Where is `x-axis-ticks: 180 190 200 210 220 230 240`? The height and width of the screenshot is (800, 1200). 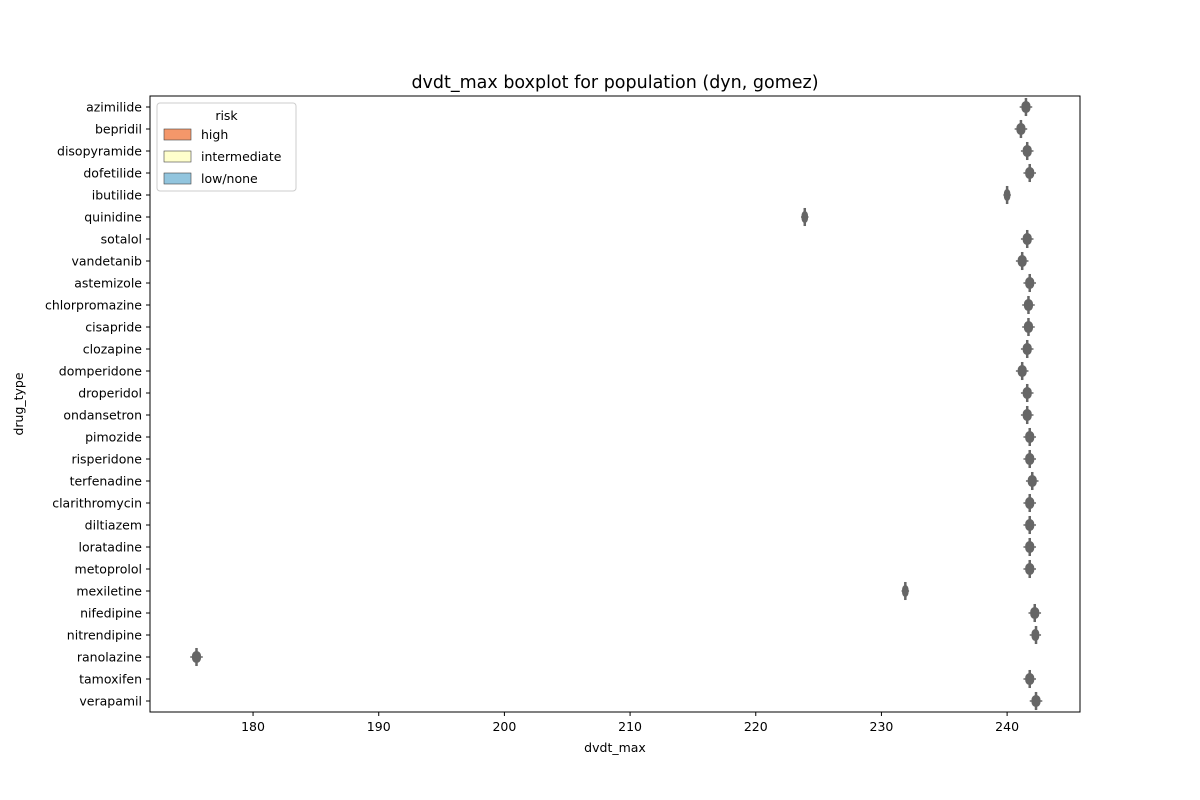
x-axis-ticks: 180 190 200 210 220 230 240 is located at coordinates (630, 723).